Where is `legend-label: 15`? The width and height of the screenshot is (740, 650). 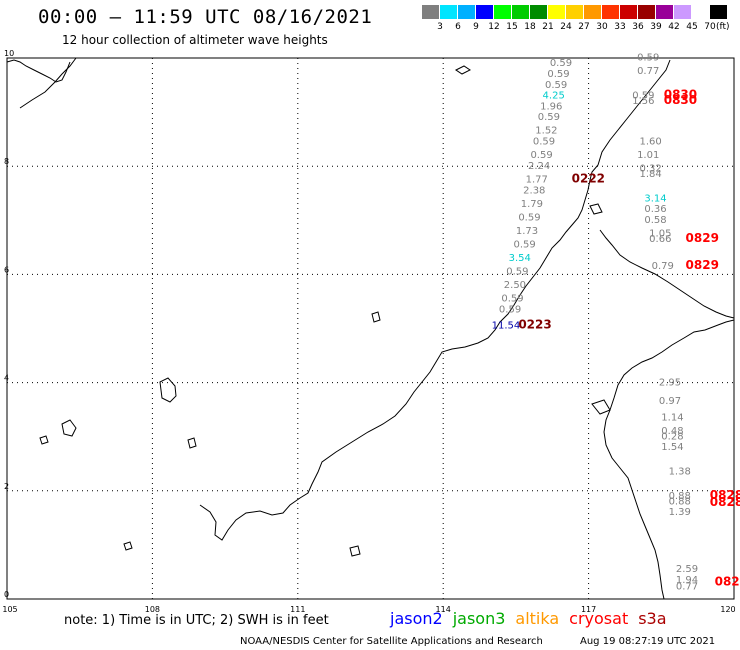
legend-label: 15 is located at coordinates (512, 27).